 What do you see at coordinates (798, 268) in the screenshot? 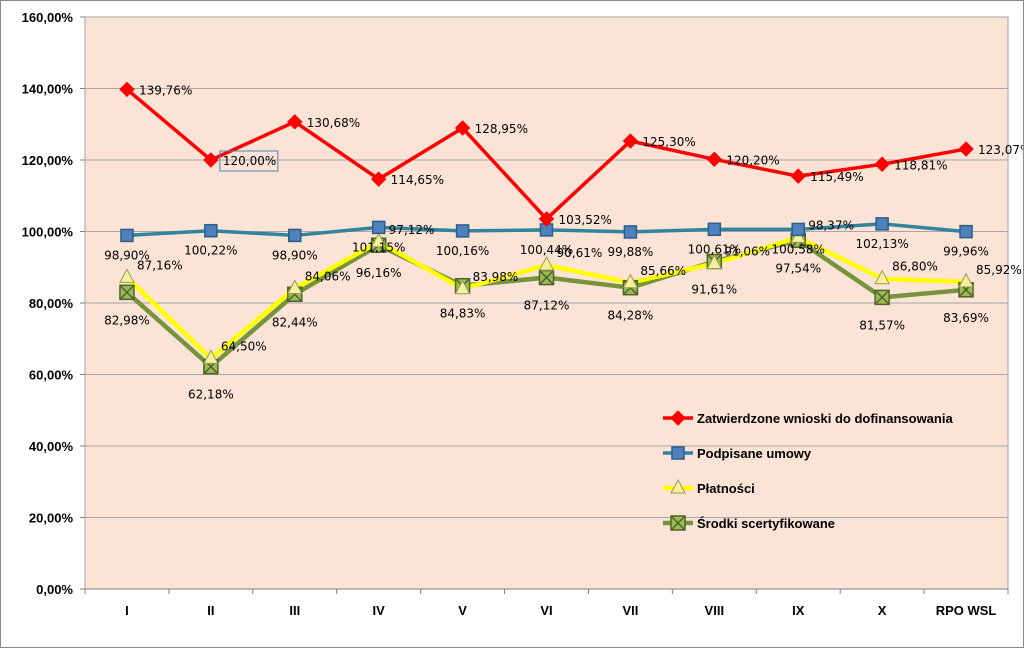
I see `series-srodki-data-label: 97,54%` at bounding box center [798, 268].